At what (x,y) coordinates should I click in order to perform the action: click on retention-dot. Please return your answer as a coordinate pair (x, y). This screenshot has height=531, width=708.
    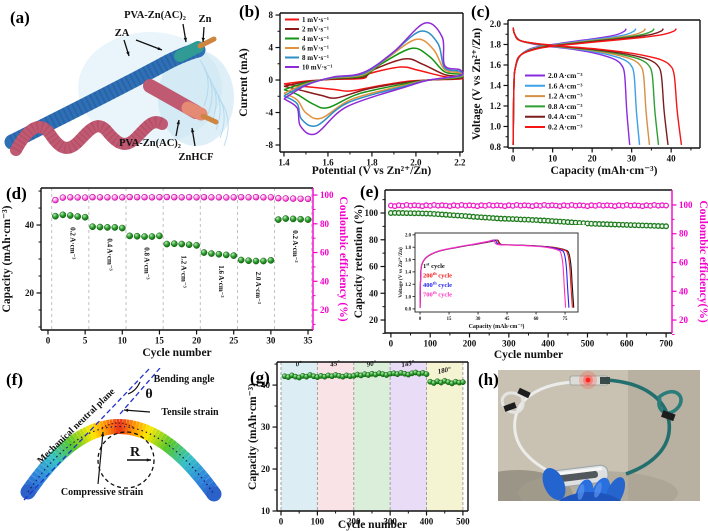
    Looking at the image, I should click on (666, 226).